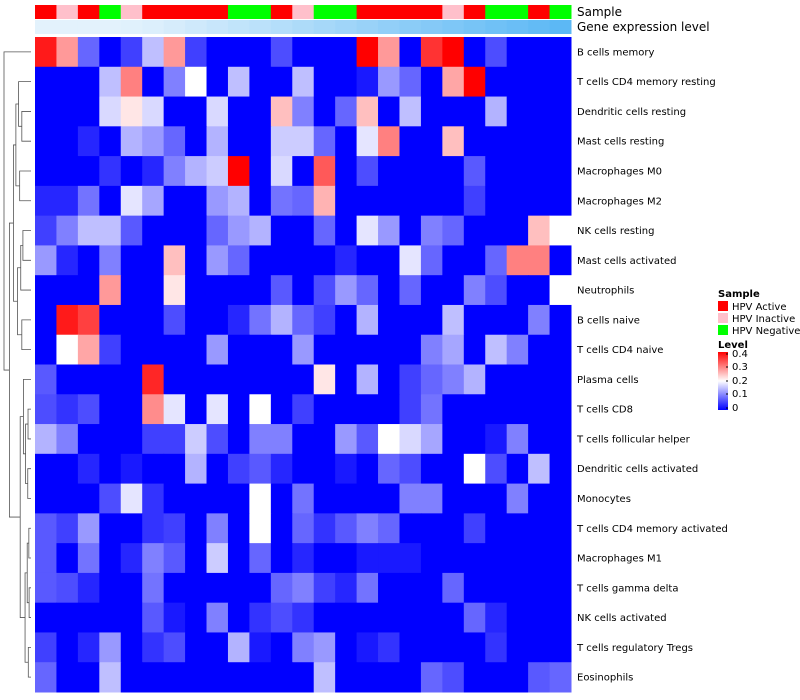  I want to click on sample-legend-title: Sample, so click(739, 294).